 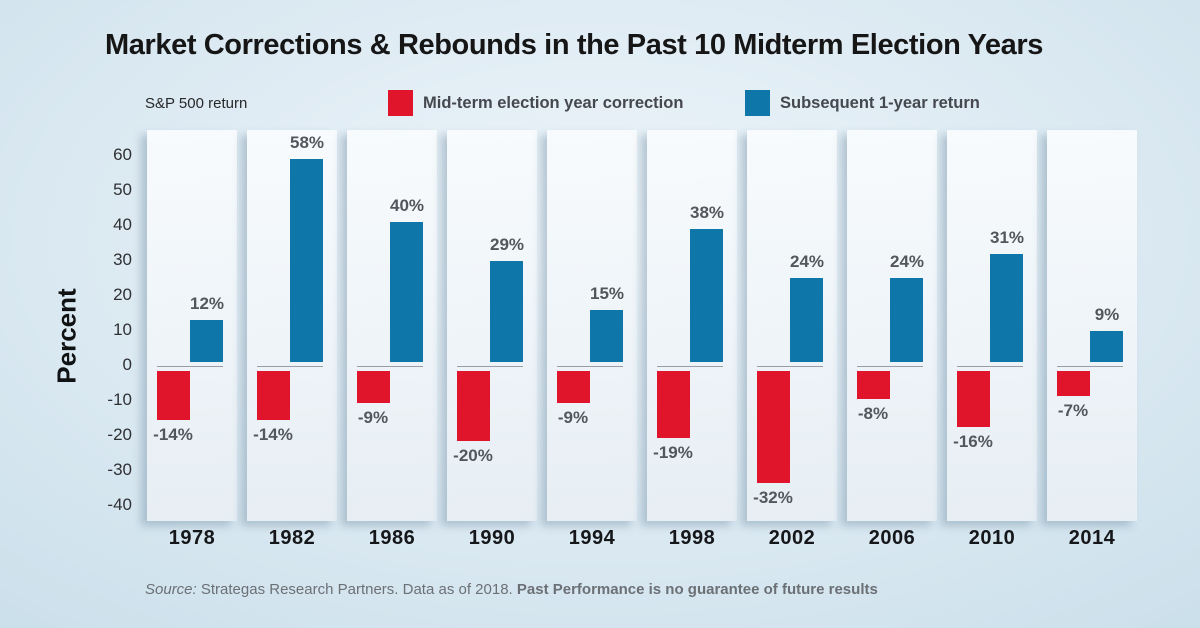 I want to click on rebound-value-label: 31%, so click(x=1007, y=237).